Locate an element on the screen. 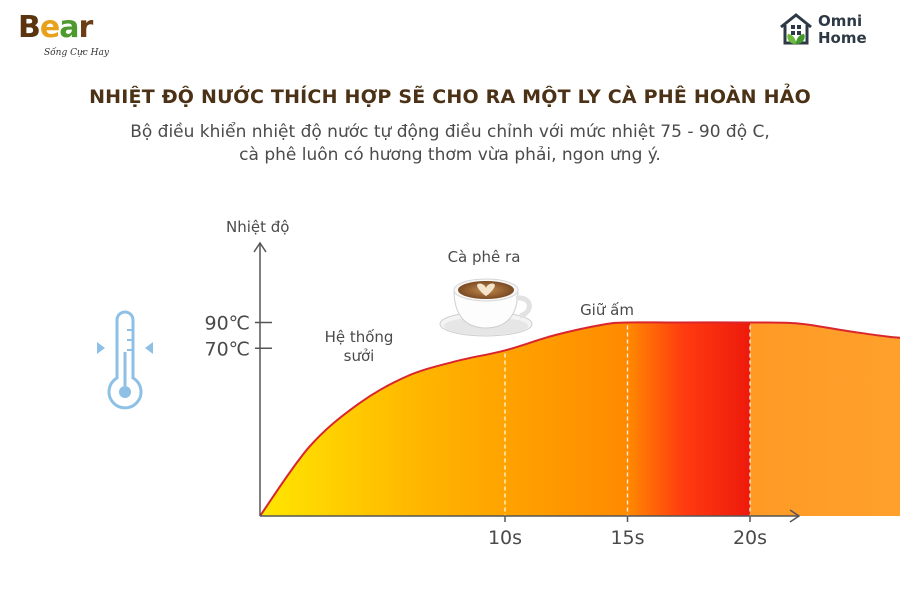 This screenshot has width=900, height=603. bear-logo-text: Bear is located at coordinates (55, 27).